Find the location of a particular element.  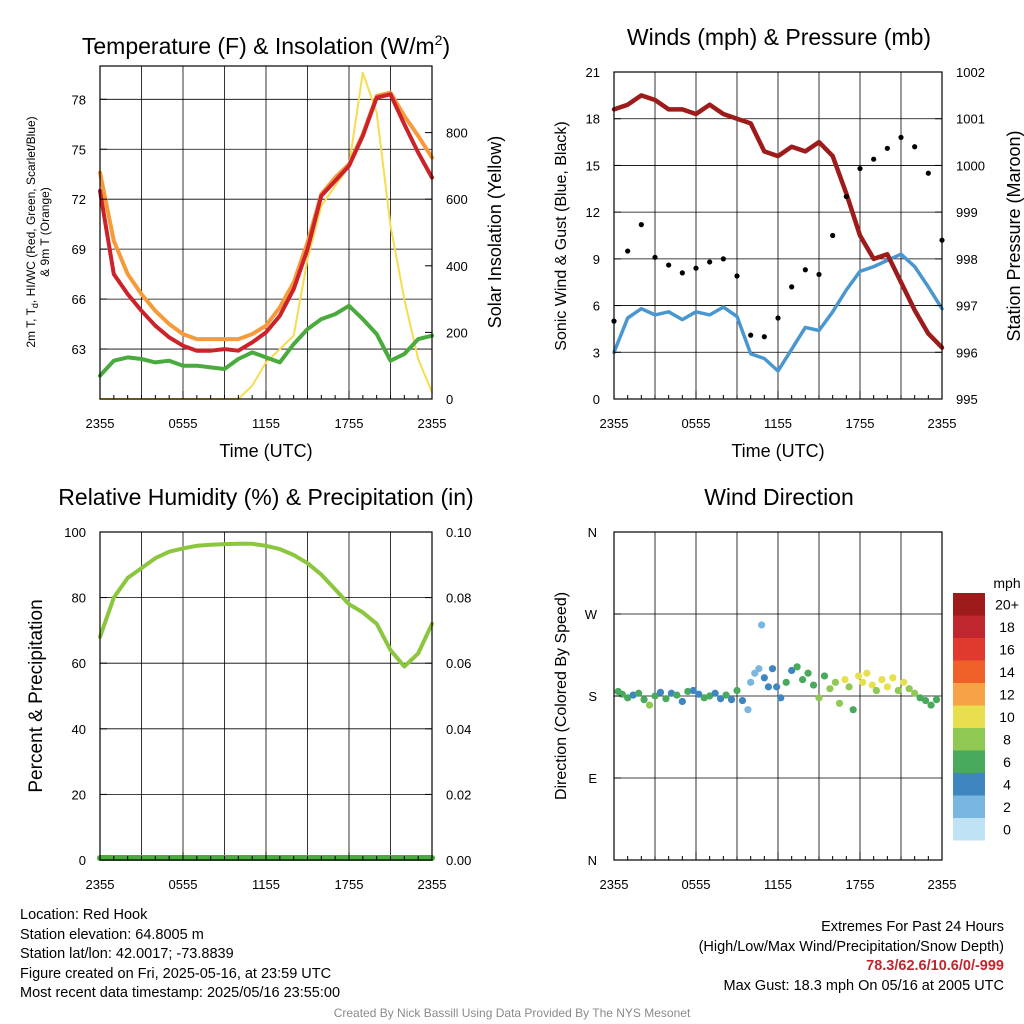

direction-series is located at coordinates (777, 667).